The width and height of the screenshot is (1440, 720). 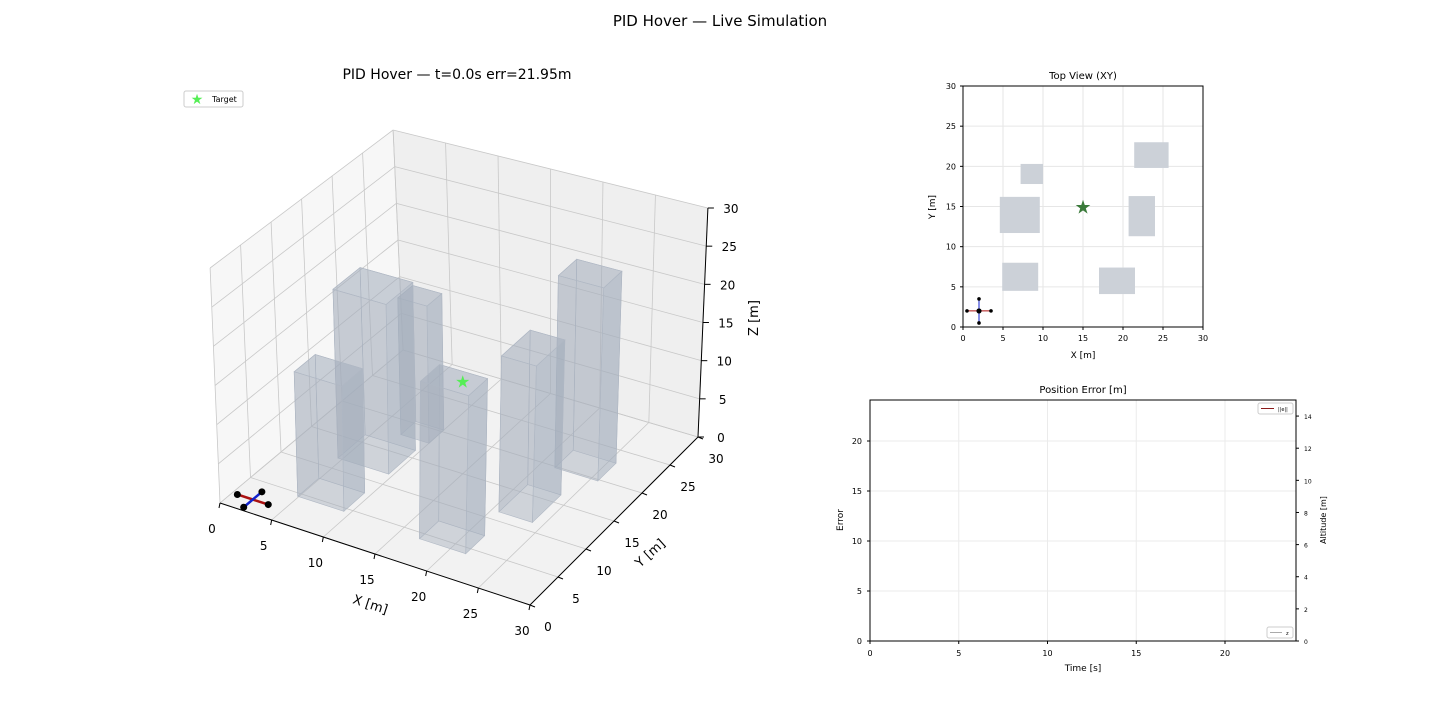 What do you see at coordinates (841, 520) in the screenshot?
I see `error-ylabel: Error` at bounding box center [841, 520].